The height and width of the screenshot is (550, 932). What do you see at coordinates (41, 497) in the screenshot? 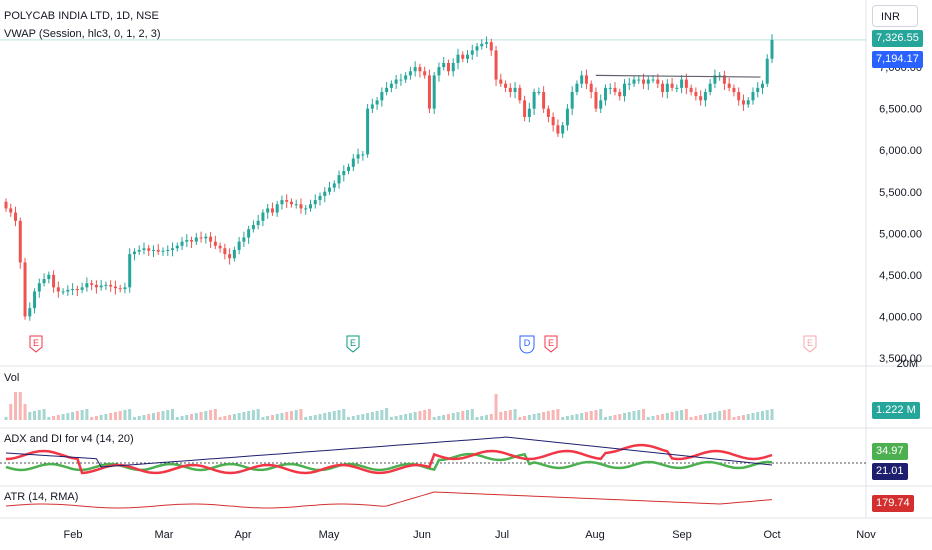
I see `atr-legend: ATR (14, RMA)` at bounding box center [41, 497].